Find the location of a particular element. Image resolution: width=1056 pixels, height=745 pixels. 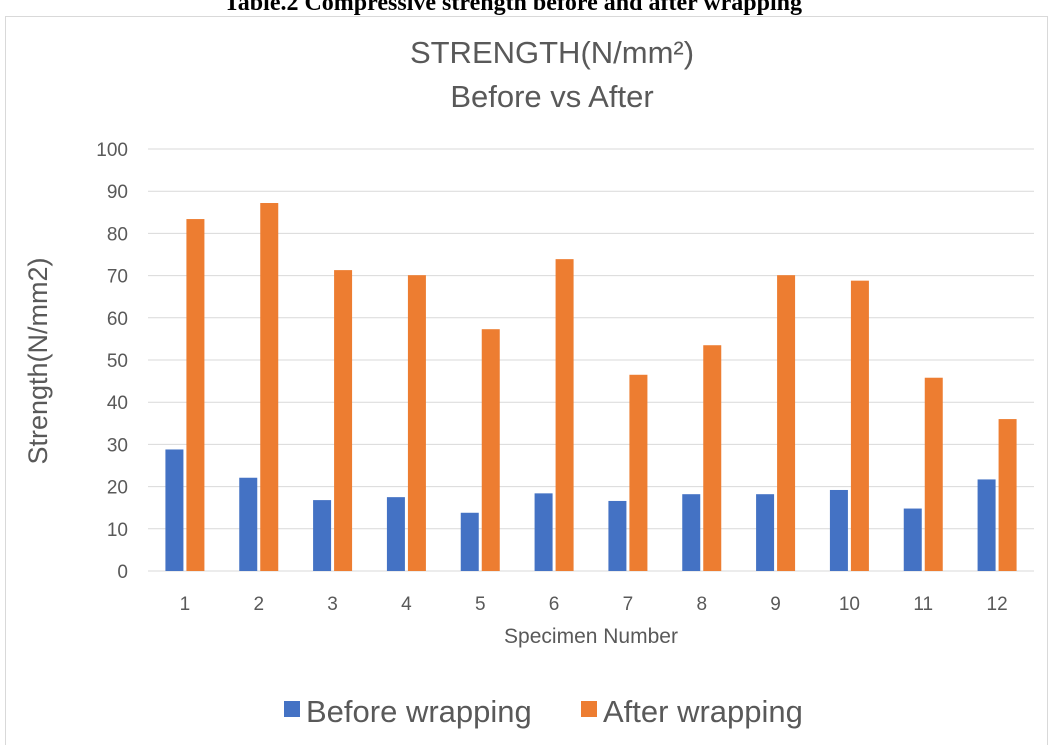

x-tick-label-1: 1 is located at coordinates (185, 604).